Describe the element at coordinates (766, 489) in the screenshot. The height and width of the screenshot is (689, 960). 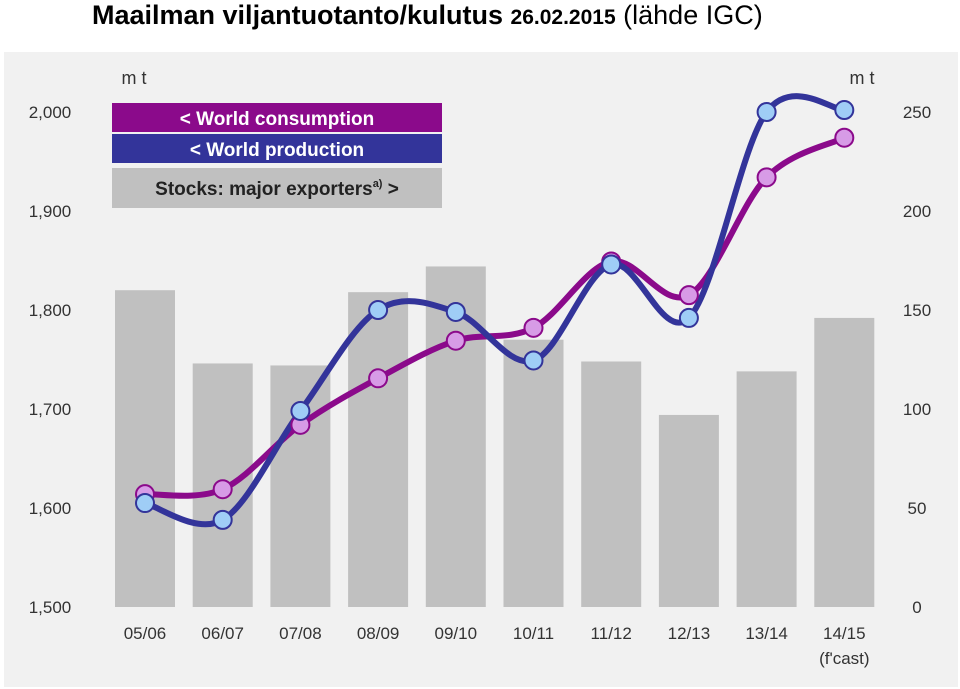
I see `stocks-bar-13/14` at that location.